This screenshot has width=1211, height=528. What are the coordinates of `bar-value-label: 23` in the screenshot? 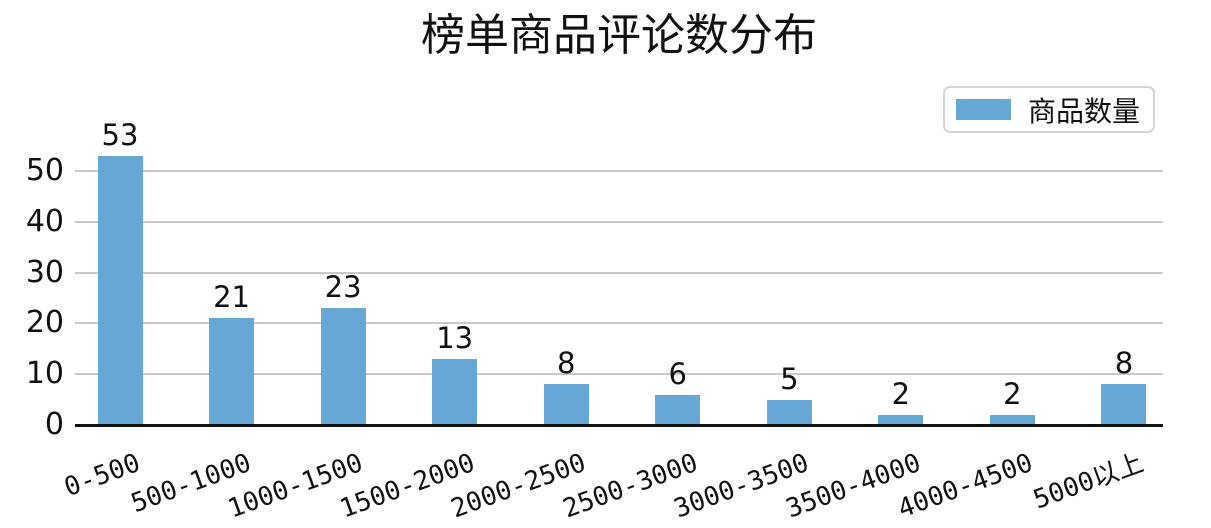 It's located at (343, 287).